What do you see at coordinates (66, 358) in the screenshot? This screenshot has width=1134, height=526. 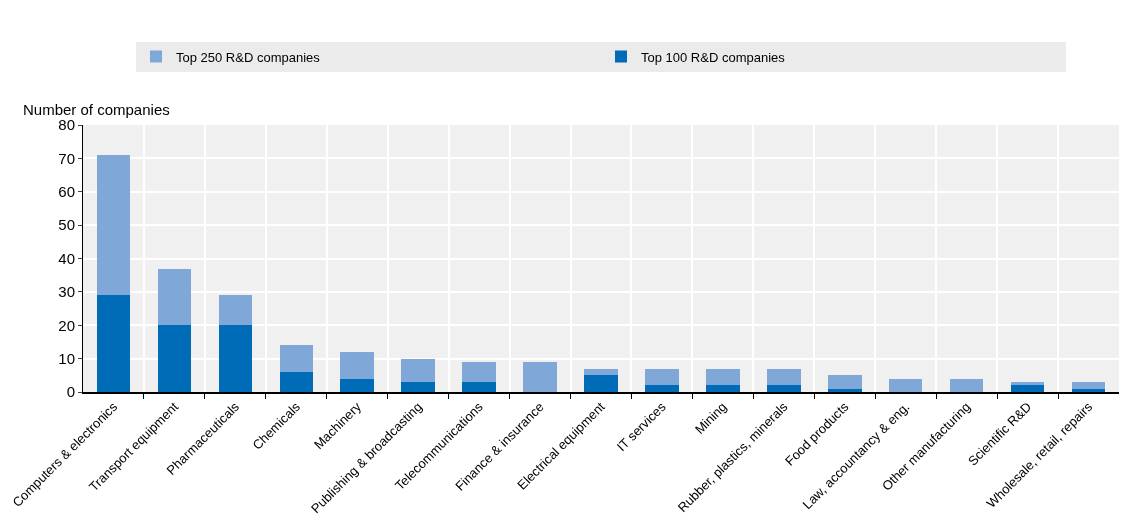 I see `y-tick-label: 10` at bounding box center [66, 358].